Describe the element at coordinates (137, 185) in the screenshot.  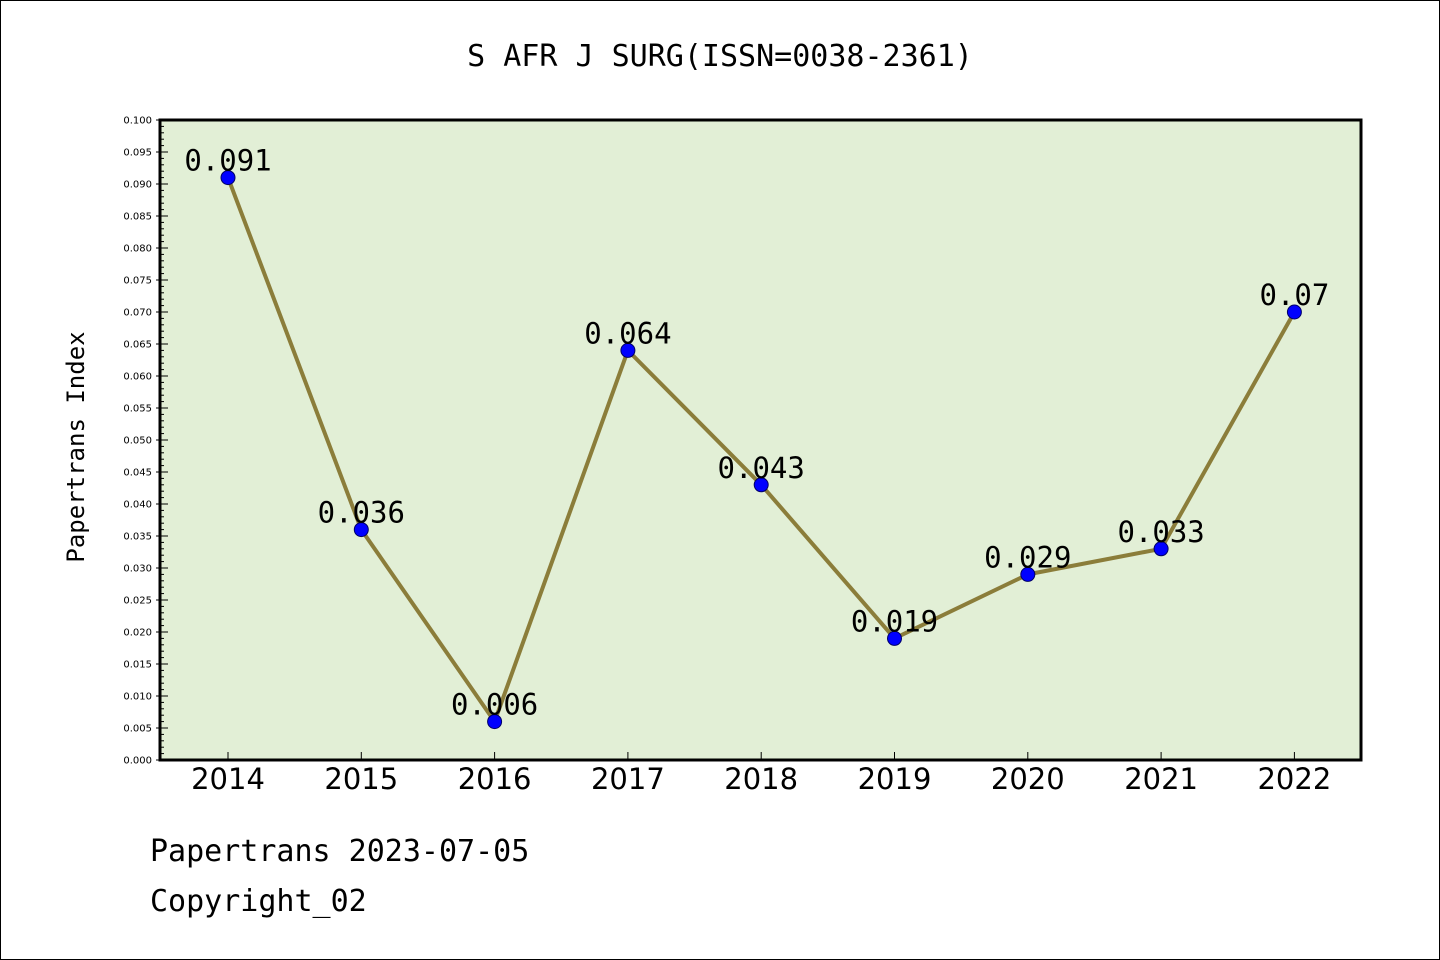
I see `y-tick-label: 0.090` at that location.